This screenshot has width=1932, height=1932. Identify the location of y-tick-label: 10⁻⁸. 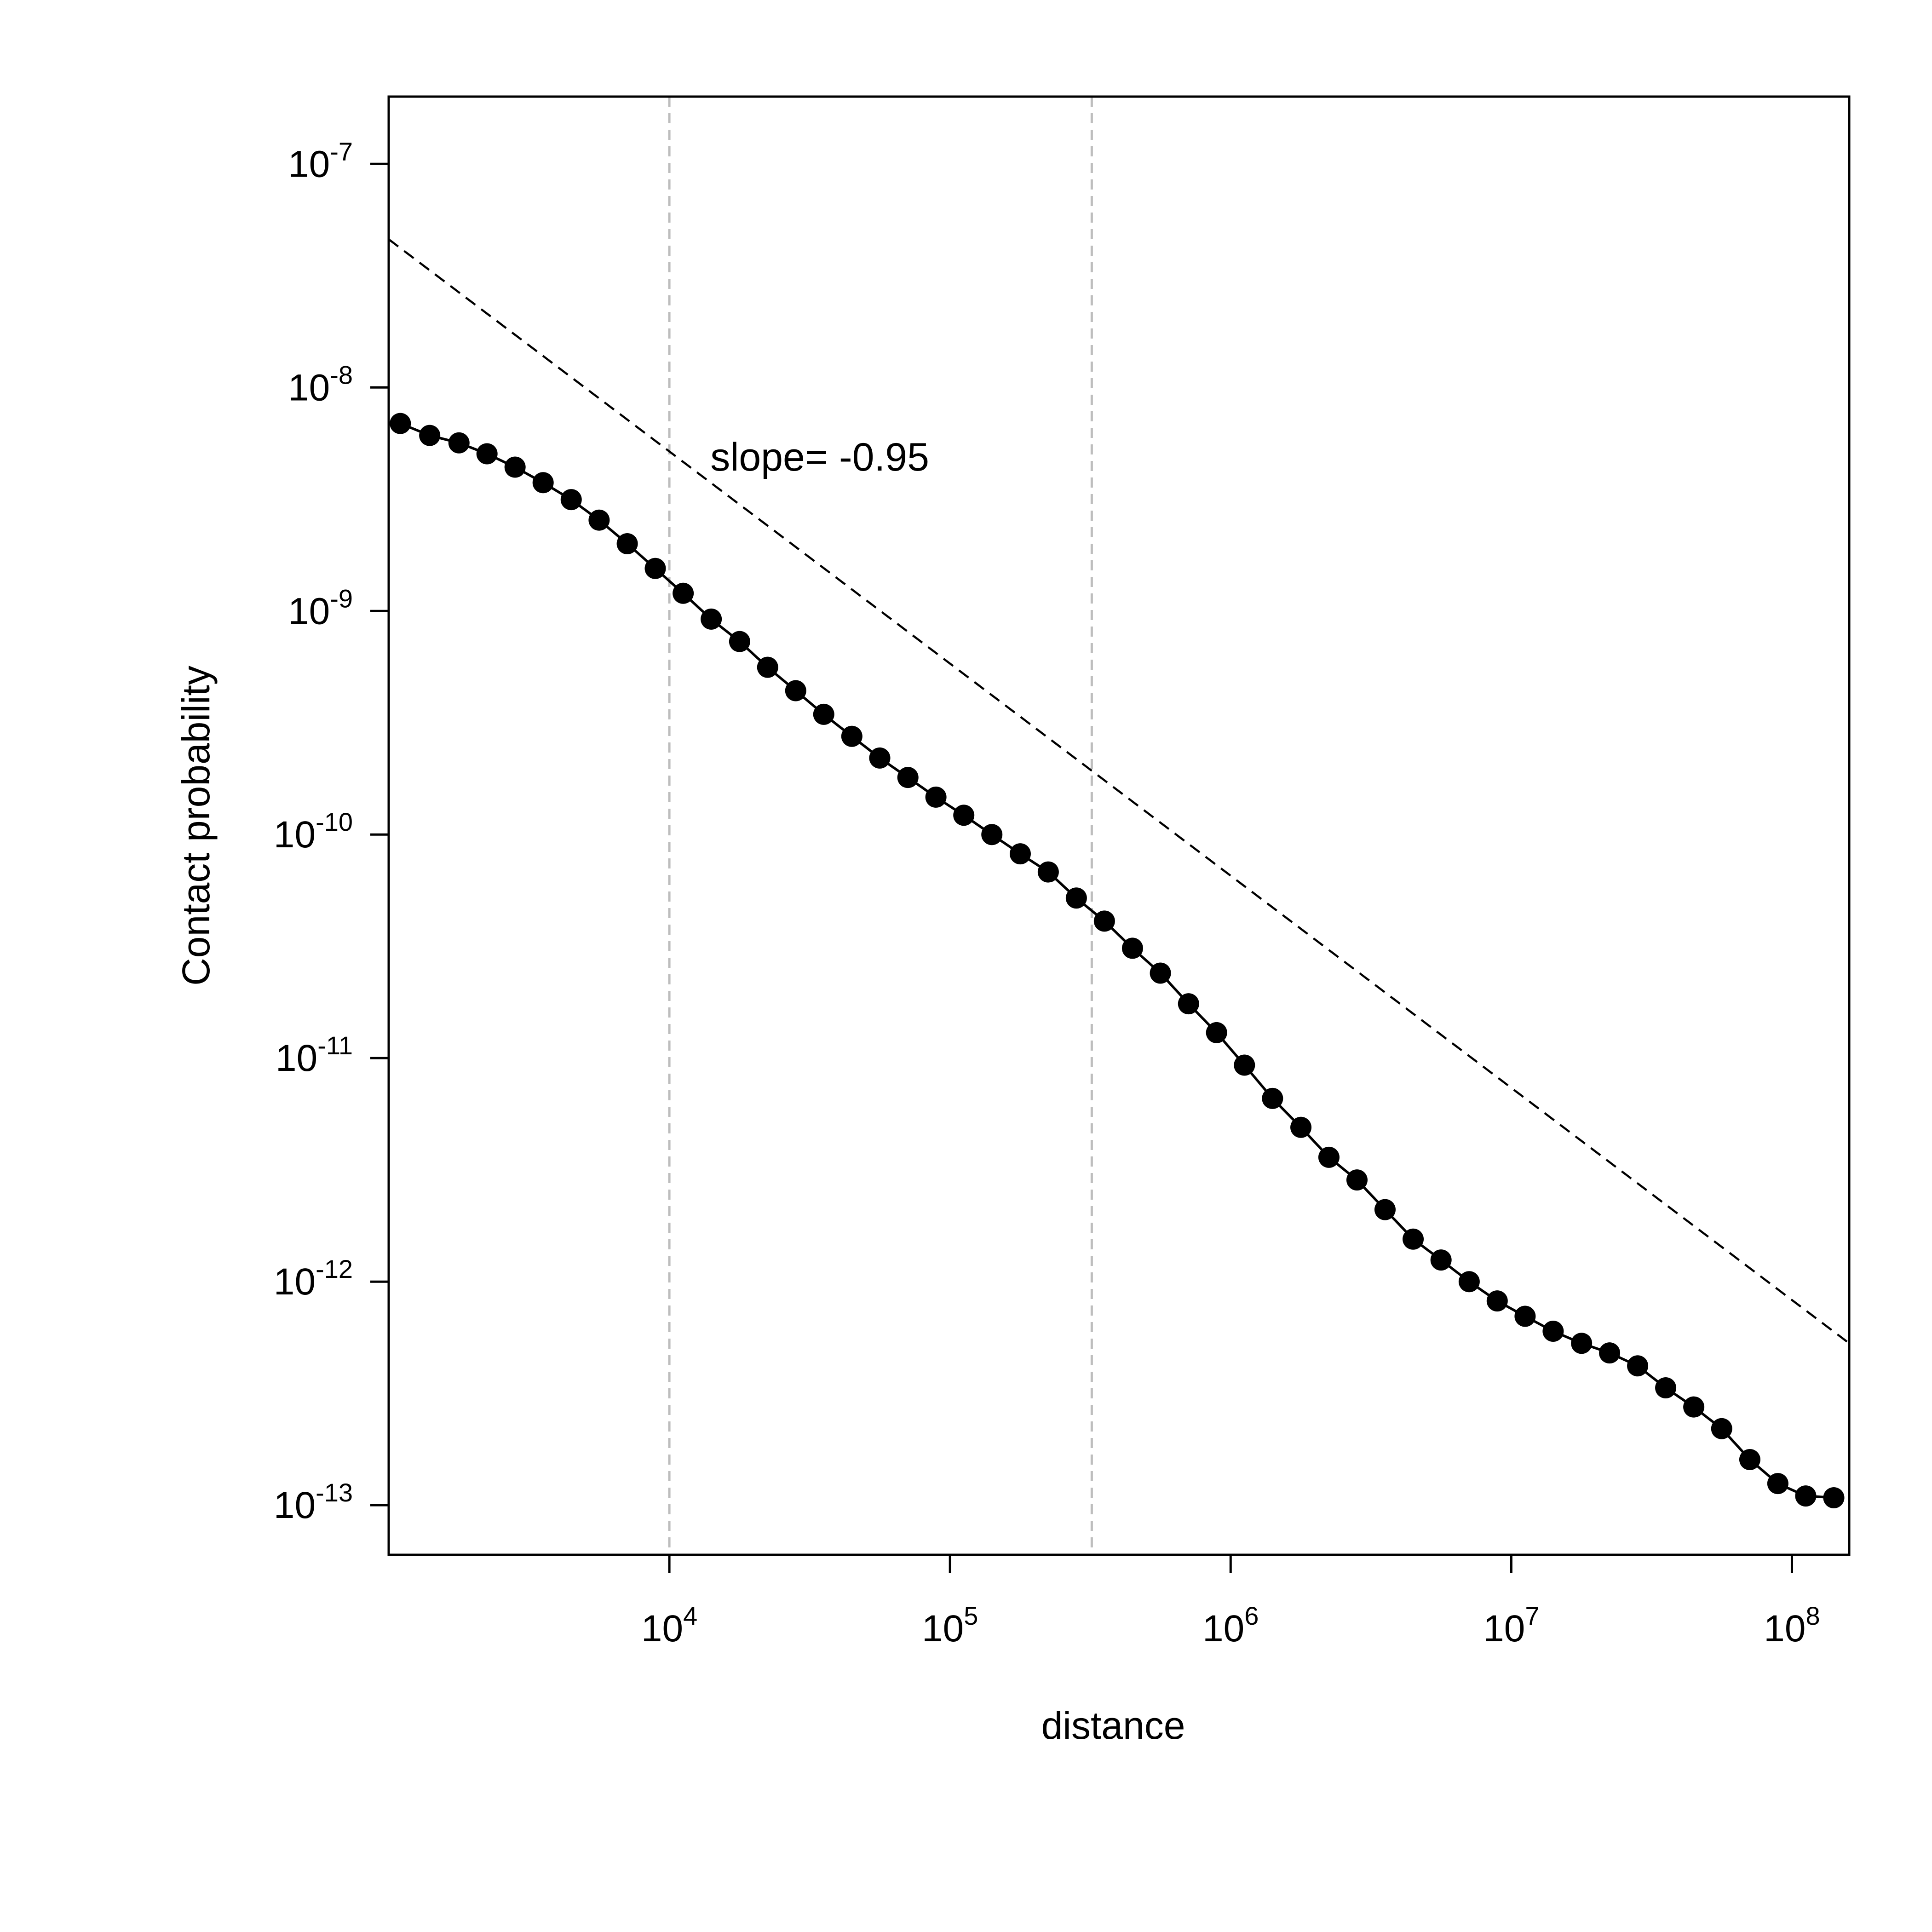
(320, 384).